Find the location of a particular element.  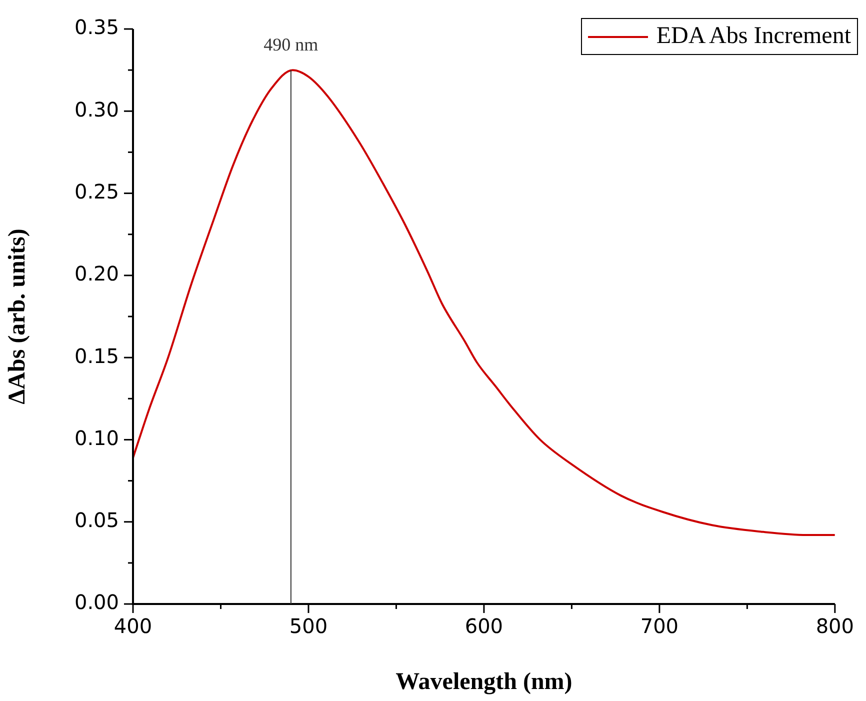

x-tick-label: 400 is located at coordinates (133, 626).